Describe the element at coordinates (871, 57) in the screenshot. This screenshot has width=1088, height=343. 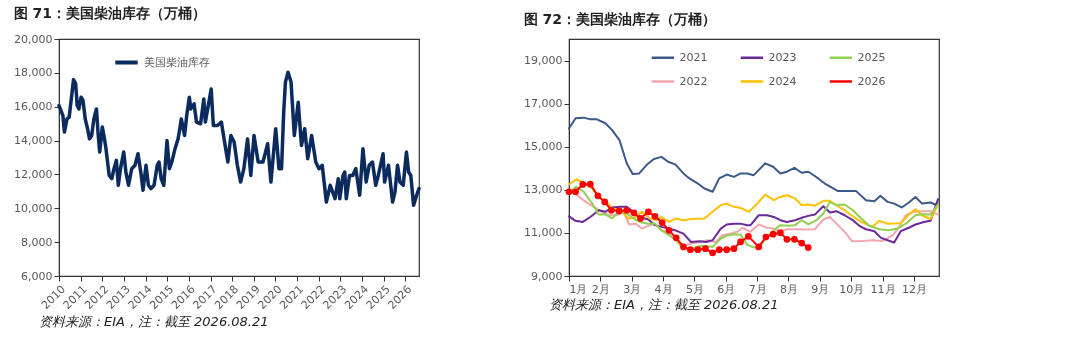
I see `legend-label: 2025` at that location.